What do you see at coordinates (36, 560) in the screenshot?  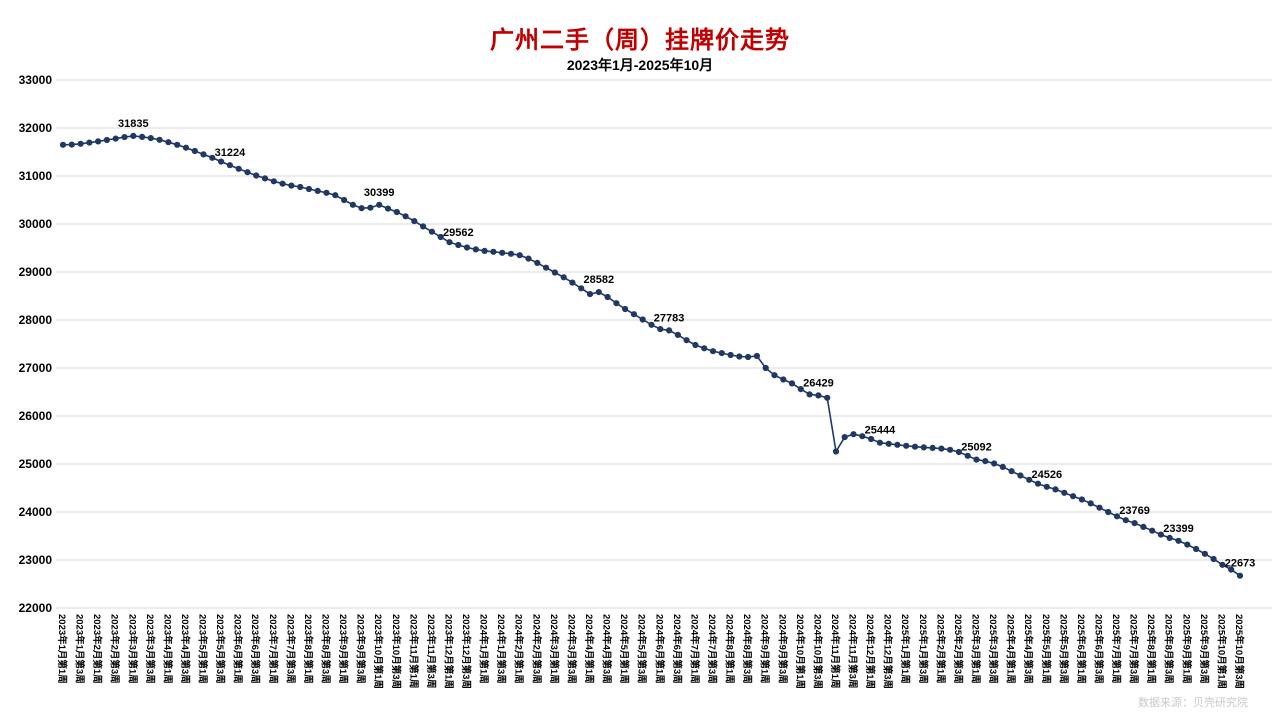 I see `y-tick-label: 23000` at bounding box center [36, 560].